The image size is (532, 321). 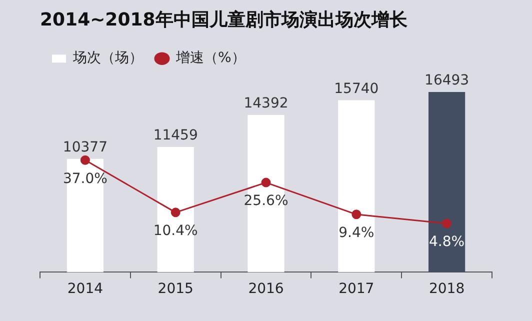 I want to click on x-tick-label: 2018, so click(x=446, y=289).